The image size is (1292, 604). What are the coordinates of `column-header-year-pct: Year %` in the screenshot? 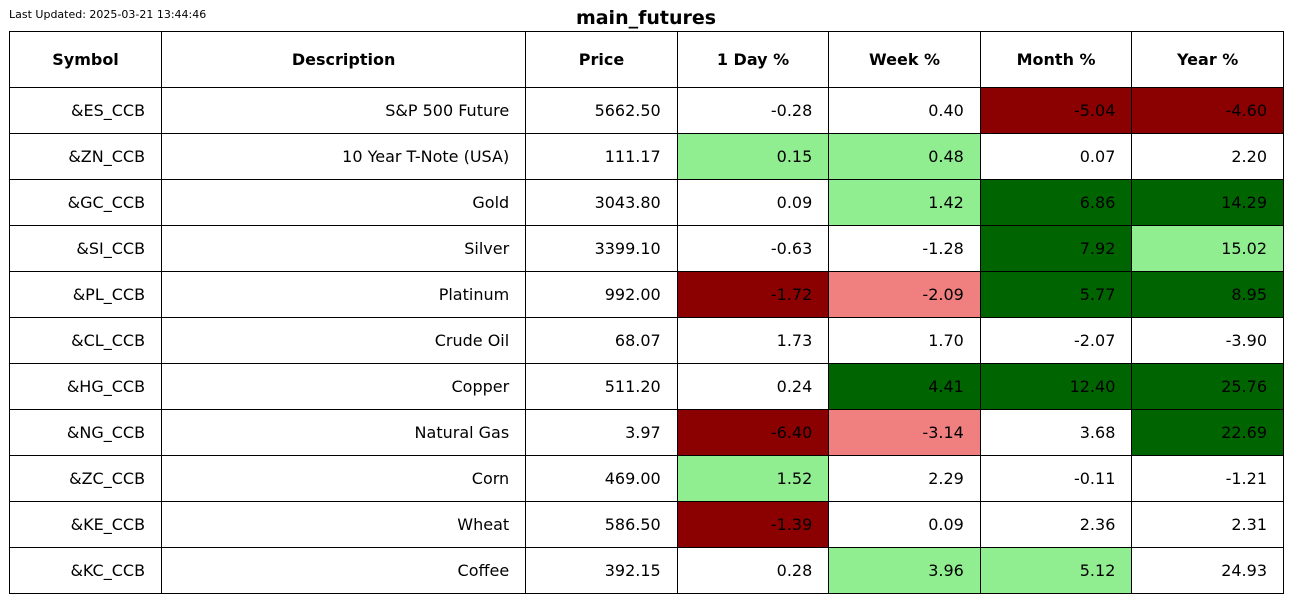 It's located at (1207, 59).